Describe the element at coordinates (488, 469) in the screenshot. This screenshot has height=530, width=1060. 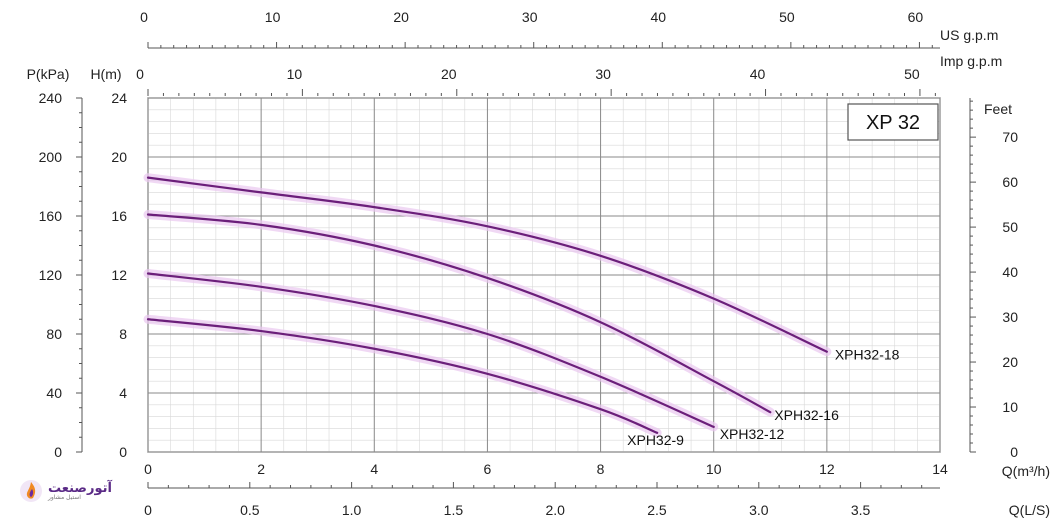
I see `x-tick-label-m3h: 6` at that location.